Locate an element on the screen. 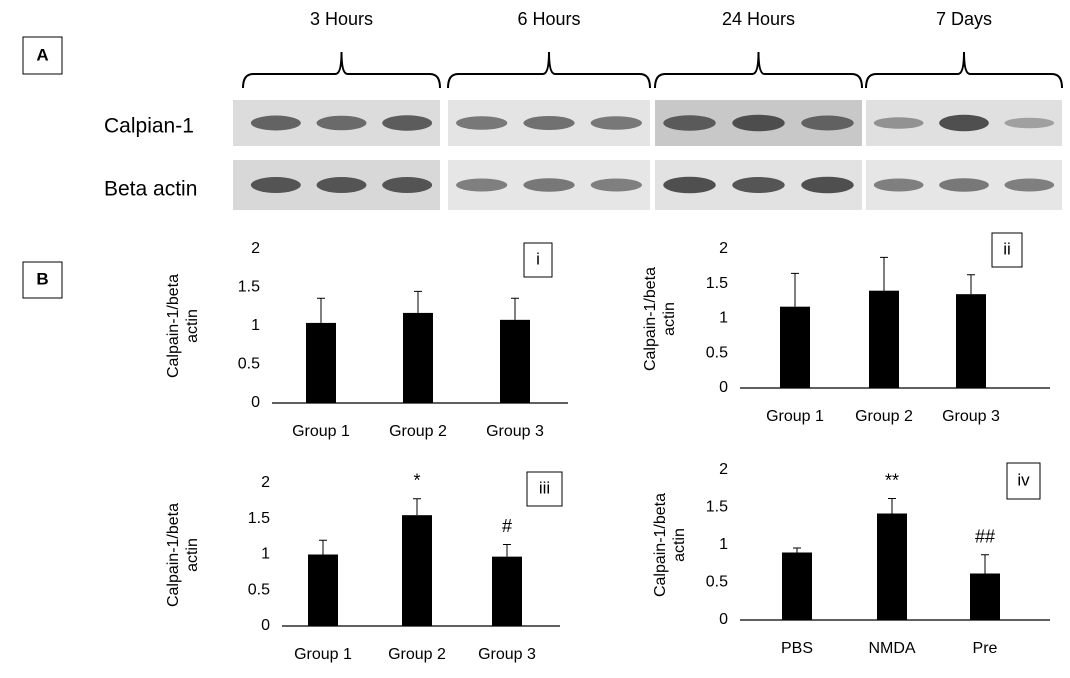  time-label: 24 Hours is located at coordinates (758, 19).